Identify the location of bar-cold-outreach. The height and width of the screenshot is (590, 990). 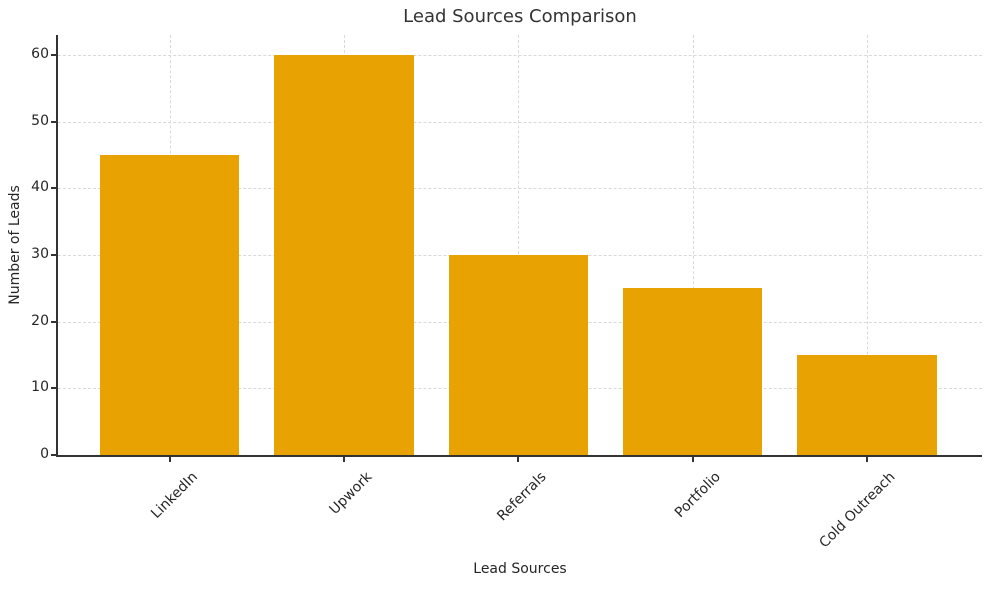
(867, 405).